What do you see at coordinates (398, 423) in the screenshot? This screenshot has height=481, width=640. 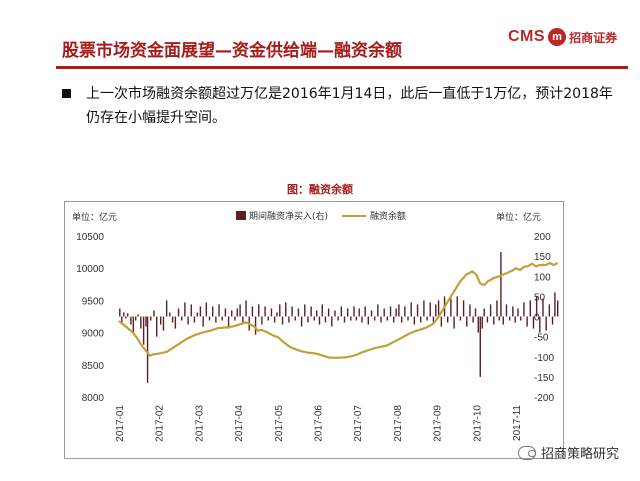 I see `x-axis-tick-label: 2017-08` at bounding box center [398, 423].